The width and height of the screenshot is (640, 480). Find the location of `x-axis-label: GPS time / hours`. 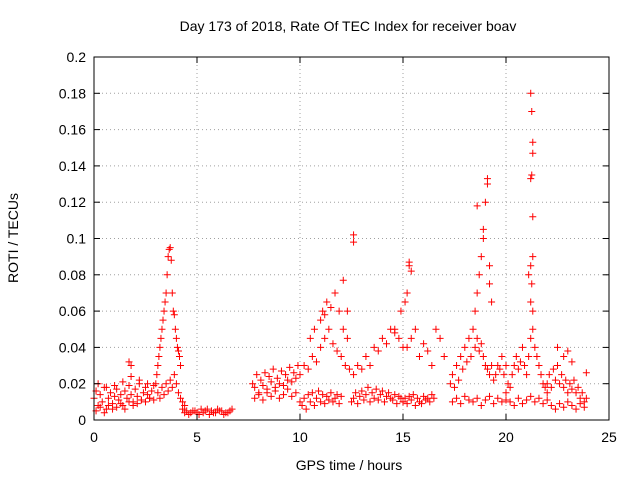

x-axis-label: GPS time / hours is located at coordinates (349, 465).